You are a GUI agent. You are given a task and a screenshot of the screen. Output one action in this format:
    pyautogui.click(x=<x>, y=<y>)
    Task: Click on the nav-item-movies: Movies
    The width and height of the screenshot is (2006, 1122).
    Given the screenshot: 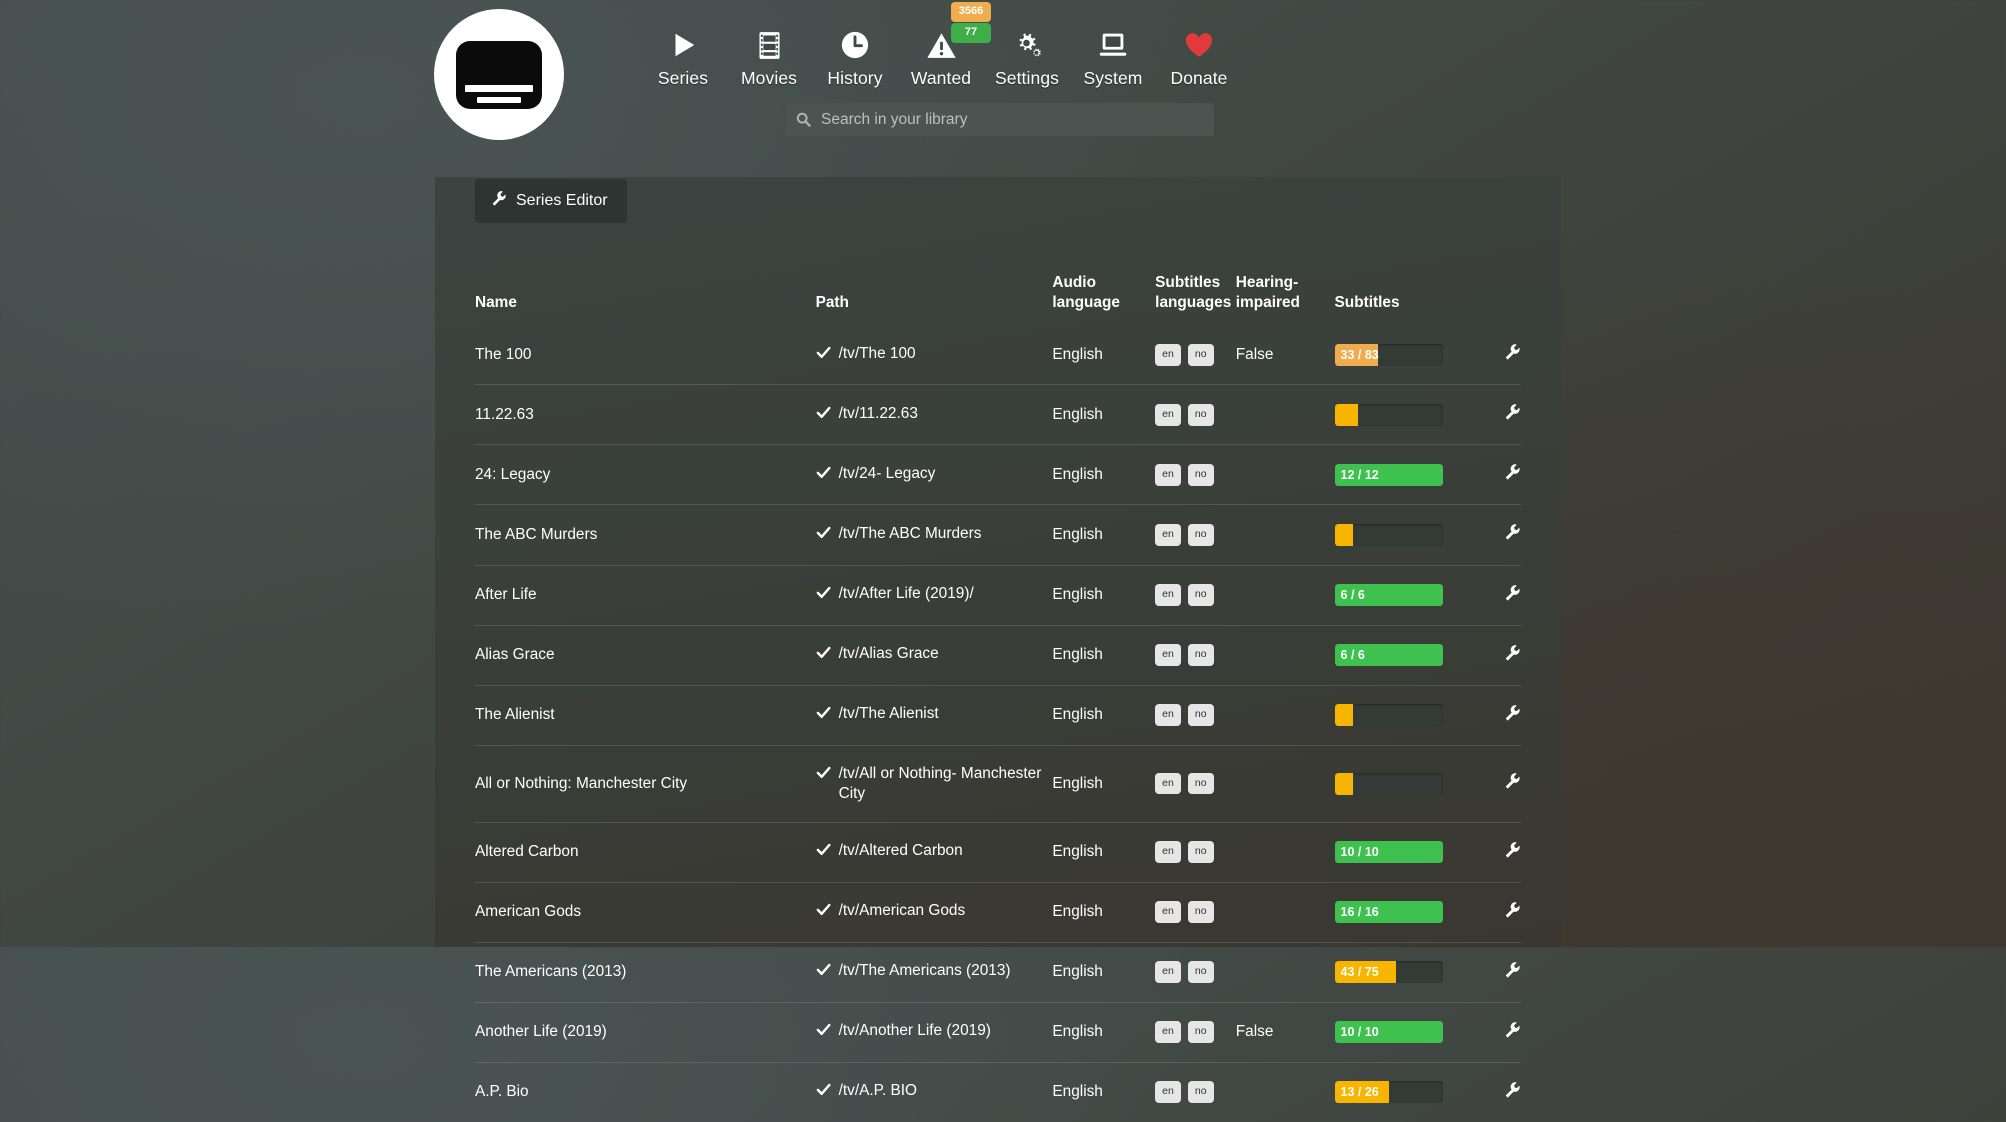 What is the action you would take?
    pyautogui.click(x=769, y=51)
    